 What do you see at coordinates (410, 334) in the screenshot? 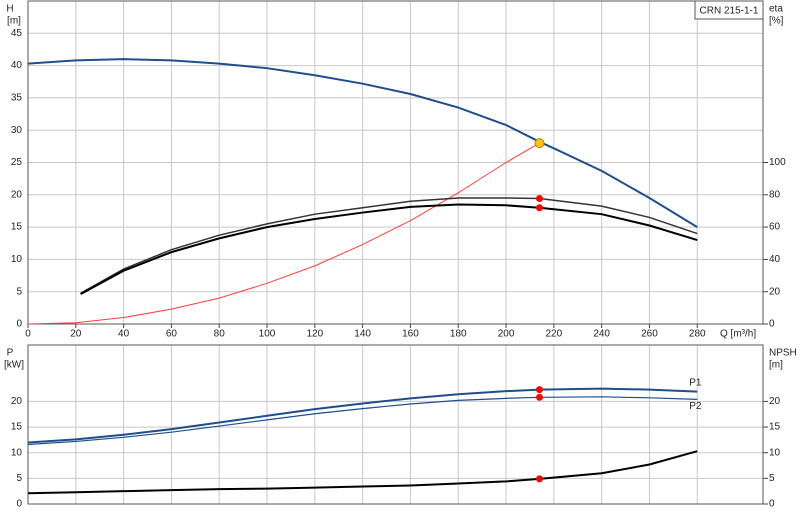
I see `x-tick-label: 160` at bounding box center [410, 334].